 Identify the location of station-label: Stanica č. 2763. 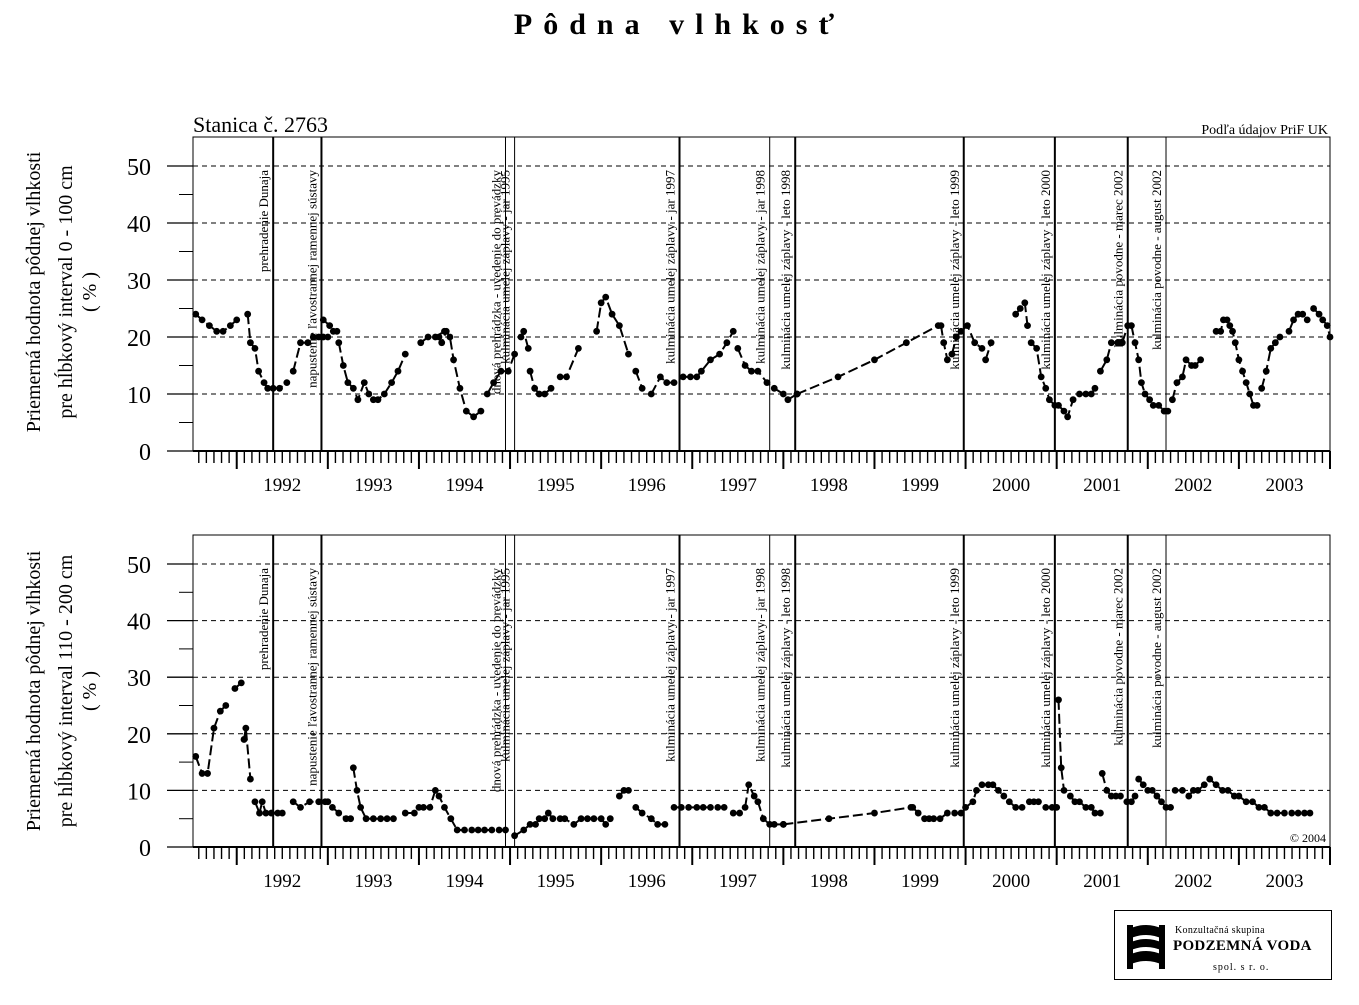
(260, 124).